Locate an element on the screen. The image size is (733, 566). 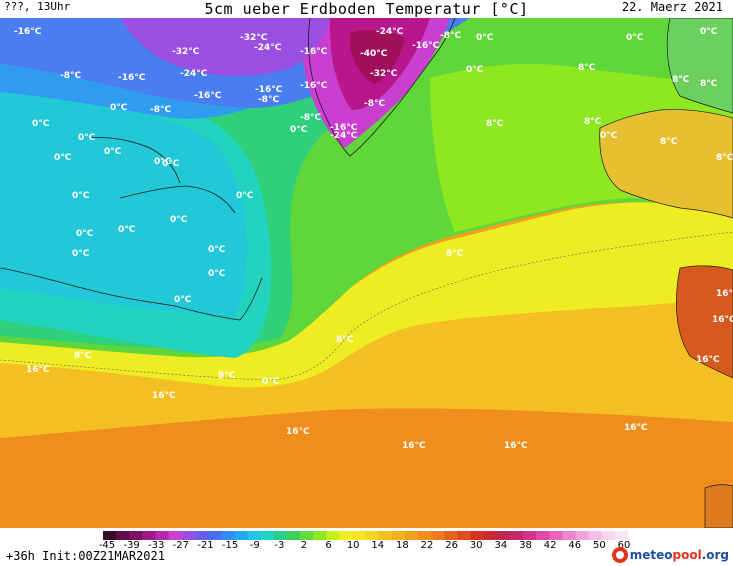
canada-coastline is located at coordinates (131, 229).